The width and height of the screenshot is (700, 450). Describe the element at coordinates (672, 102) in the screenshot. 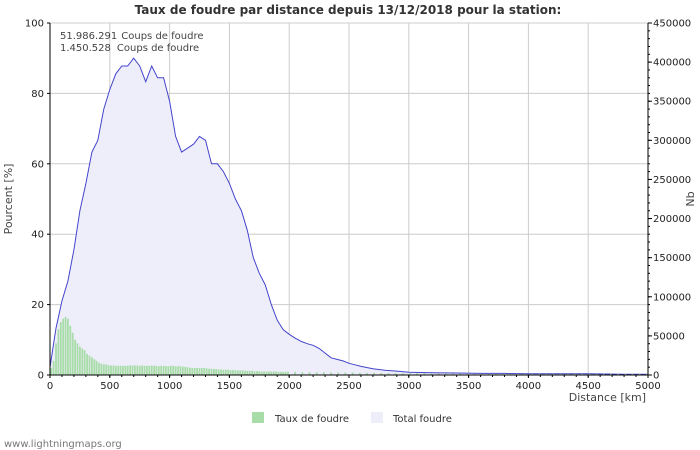

I see `y-right-tick-label: 350000` at that location.